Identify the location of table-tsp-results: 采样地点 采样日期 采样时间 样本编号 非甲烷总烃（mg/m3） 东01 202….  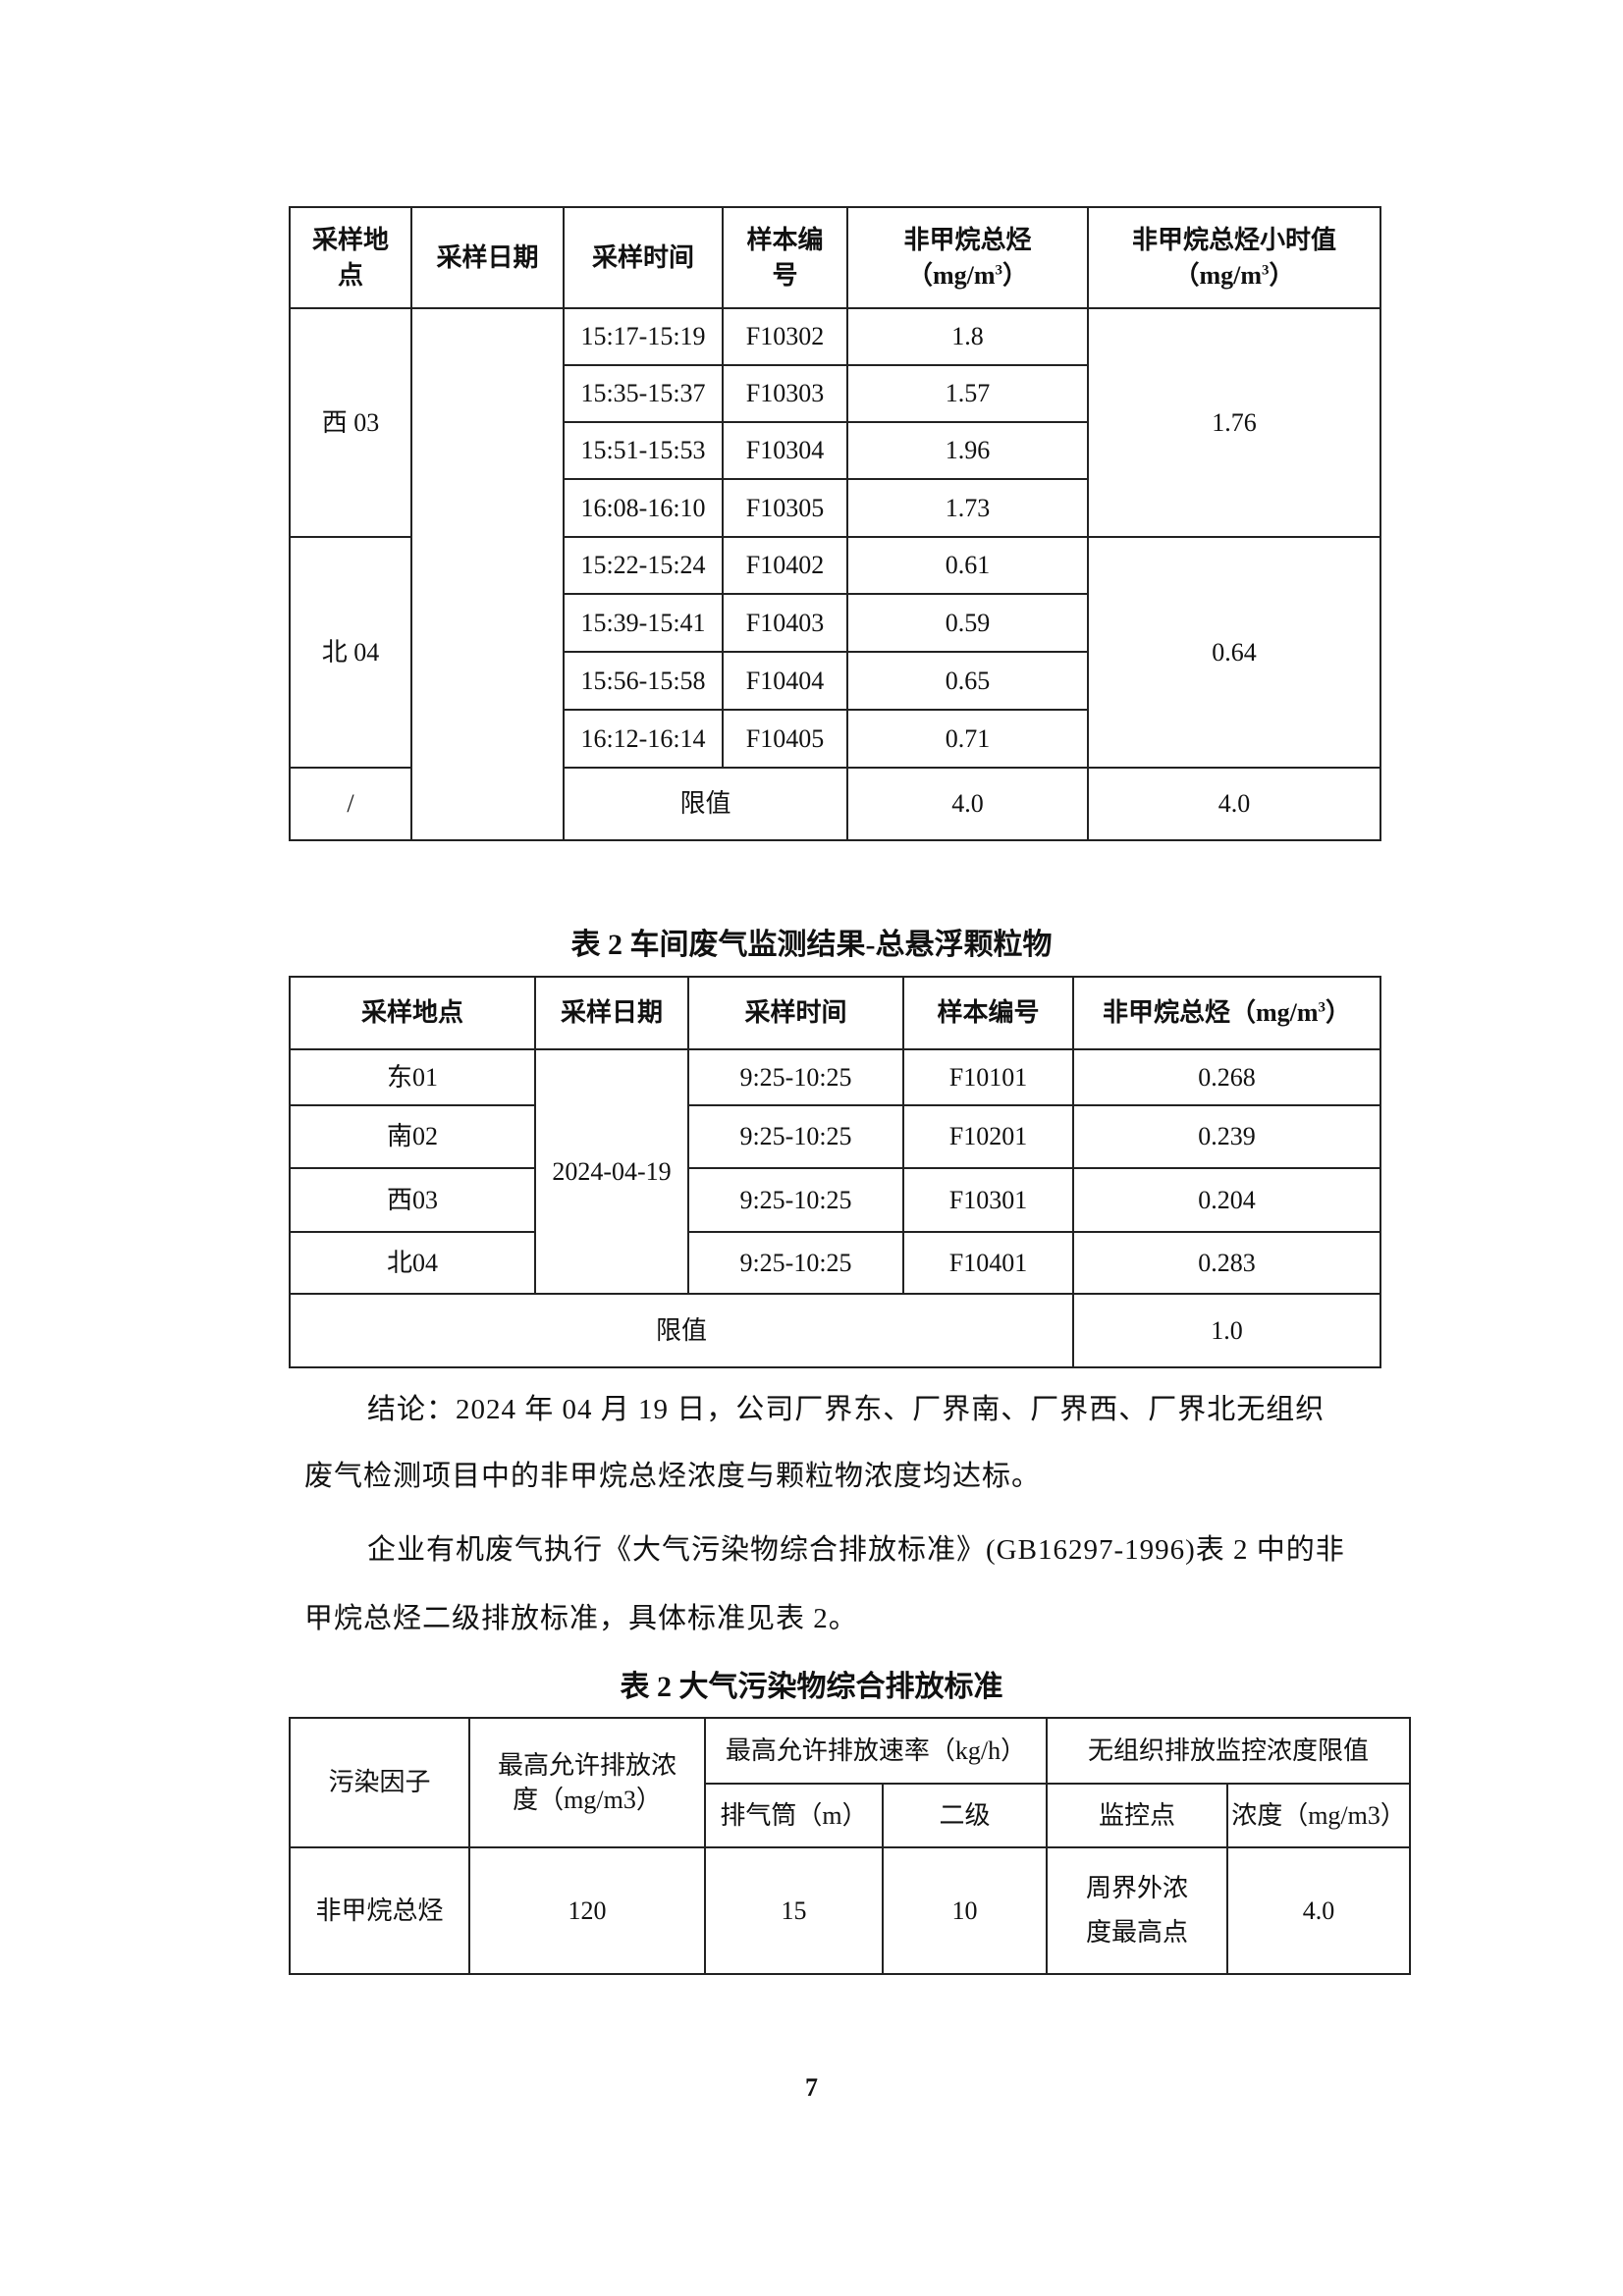
(835, 1172).